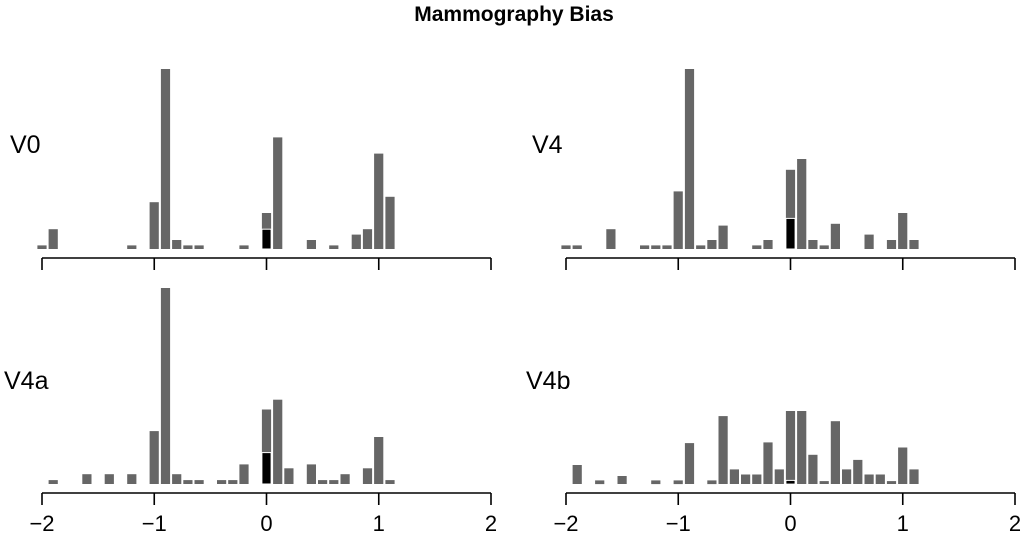  Describe the element at coordinates (547, 145) in the screenshot. I see `panel-label: V4` at that location.